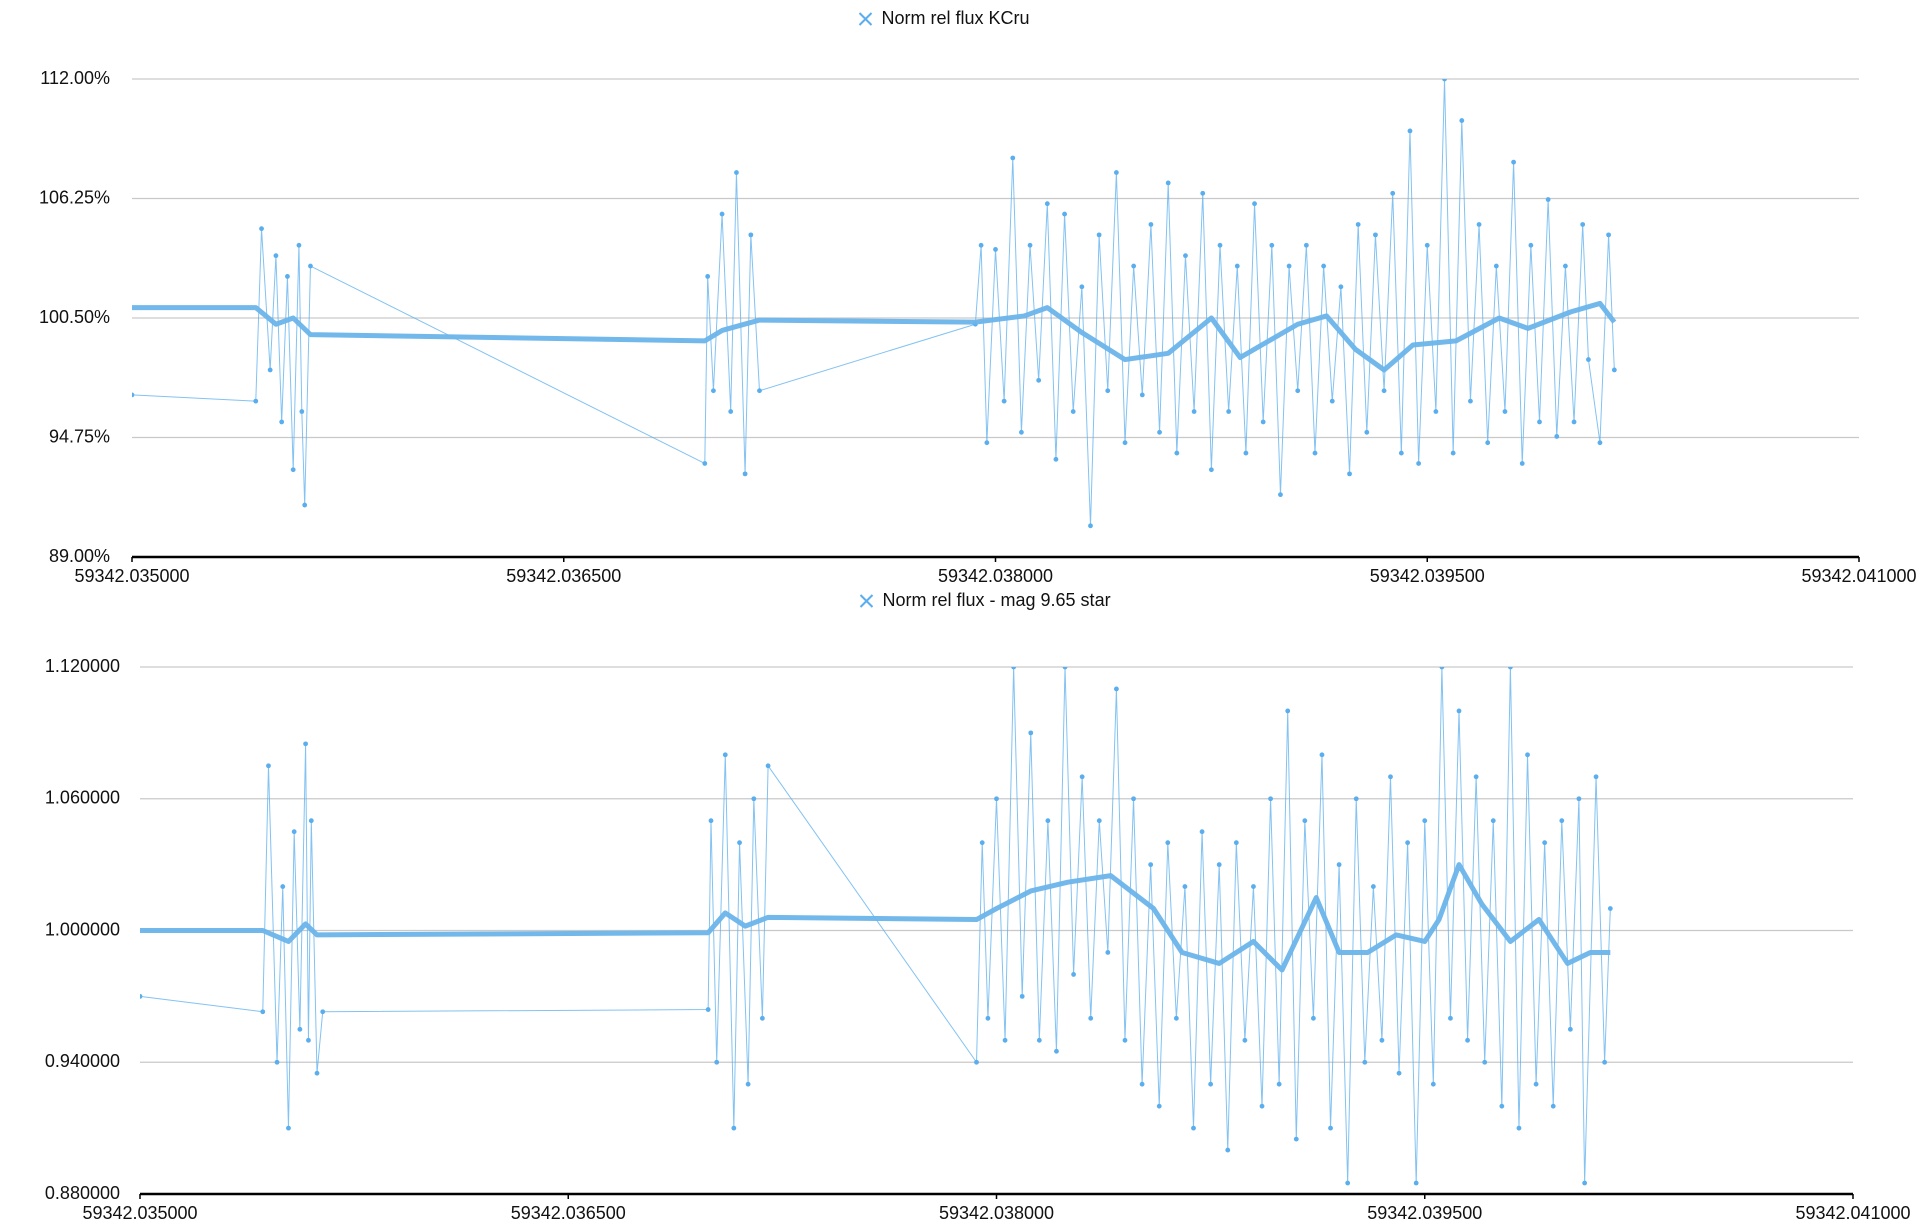 This screenshot has height=1230, width=1930. I want to click on legend-label: Norm rel flux KCru, so click(956, 18).